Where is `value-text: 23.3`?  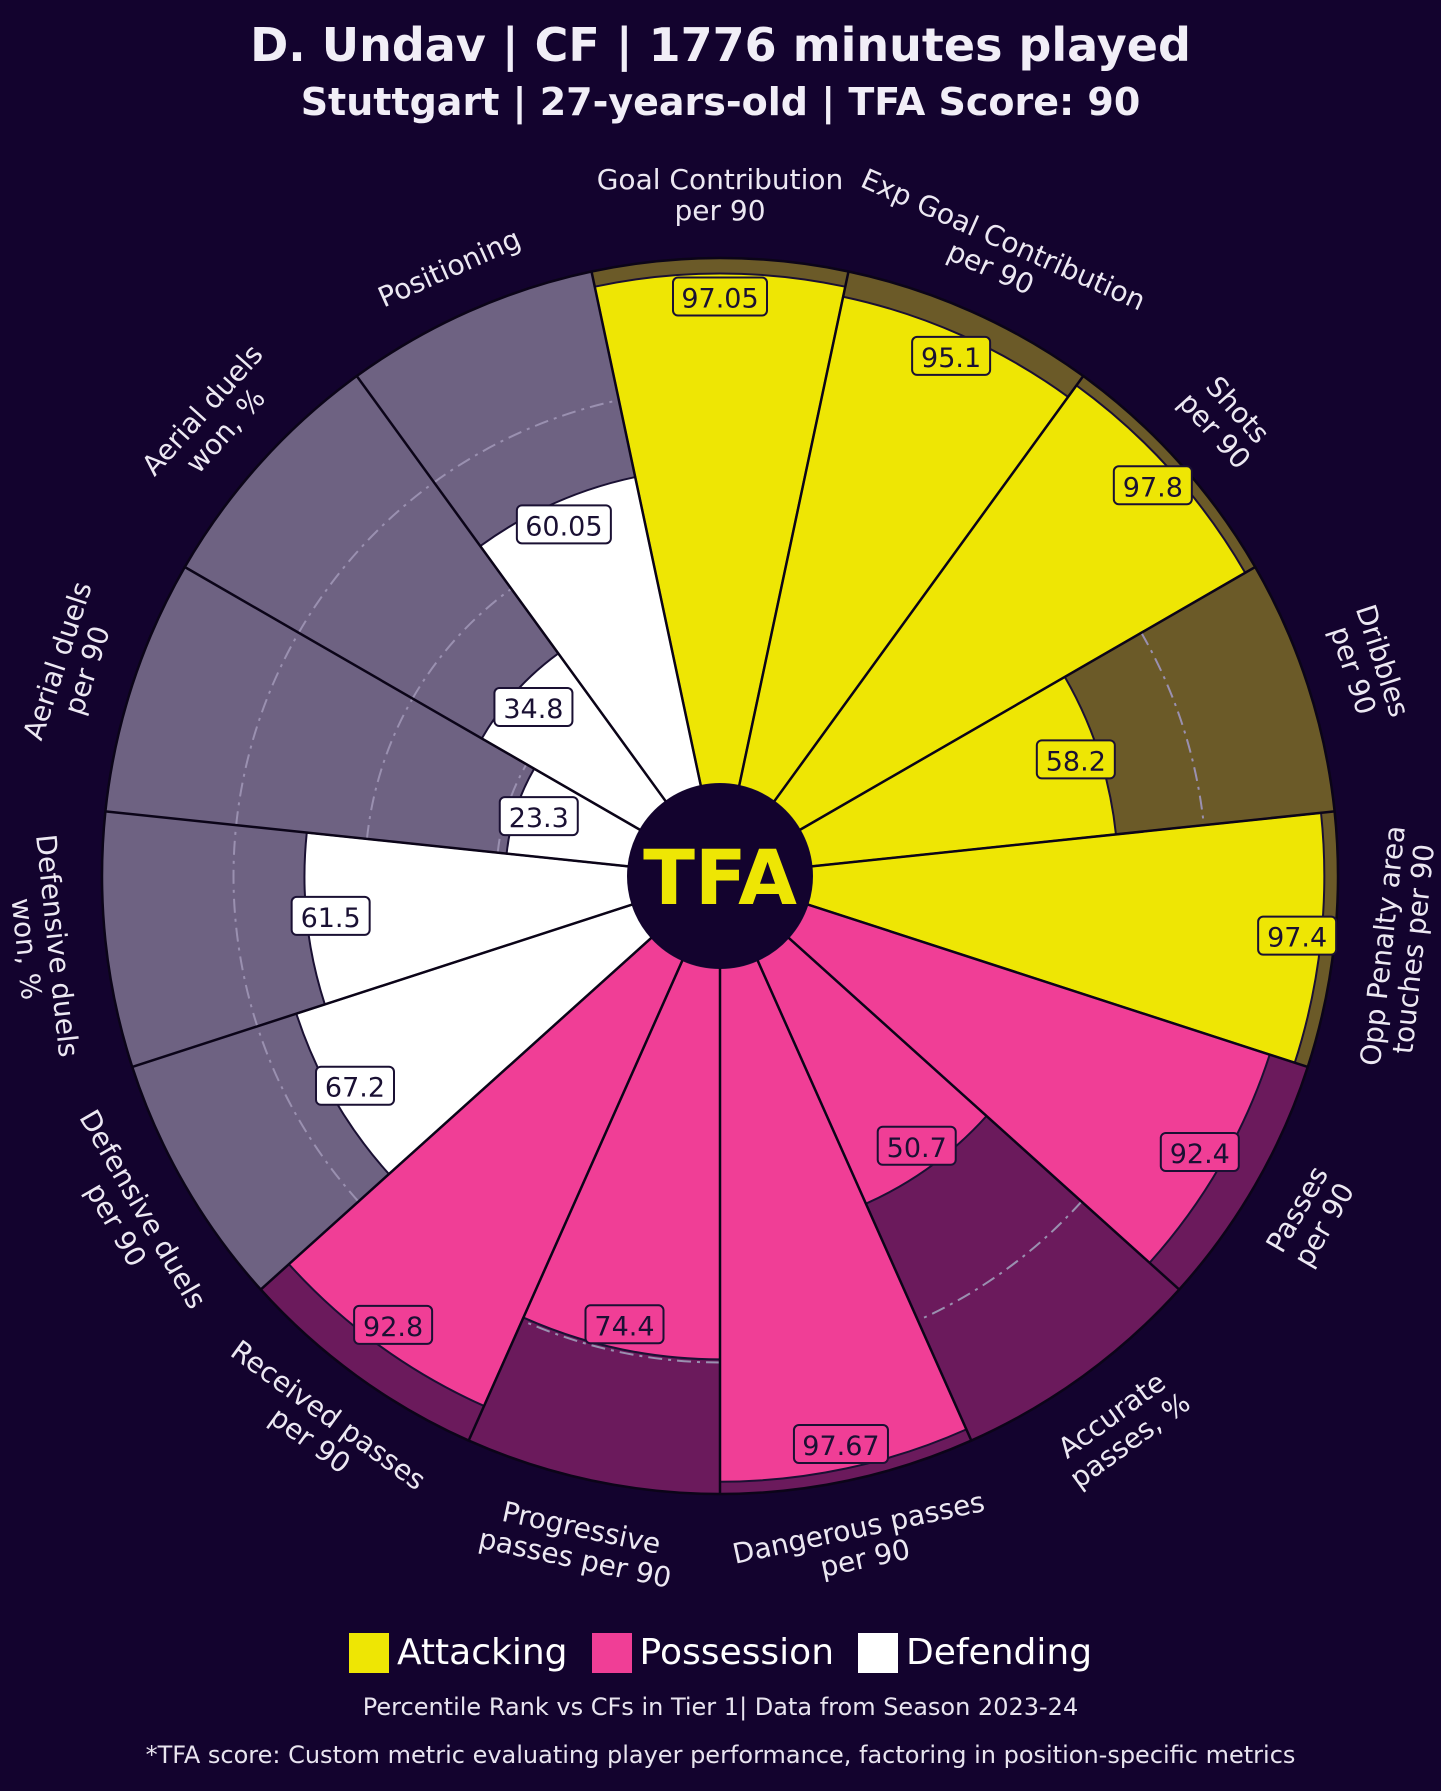 value-text: 23.3 is located at coordinates (539, 818).